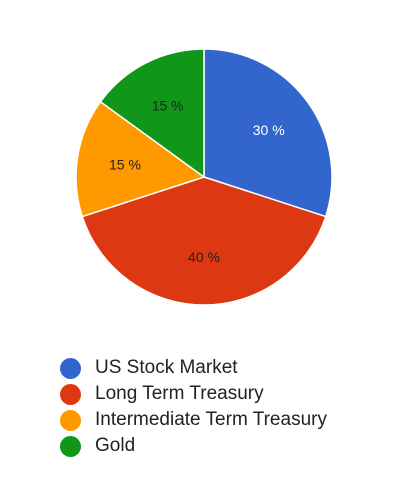 The height and width of the screenshot is (499, 414). Describe the element at coordinates (166, 367) in the screenshot. I see `legend-label: US Stock Market` at that location.